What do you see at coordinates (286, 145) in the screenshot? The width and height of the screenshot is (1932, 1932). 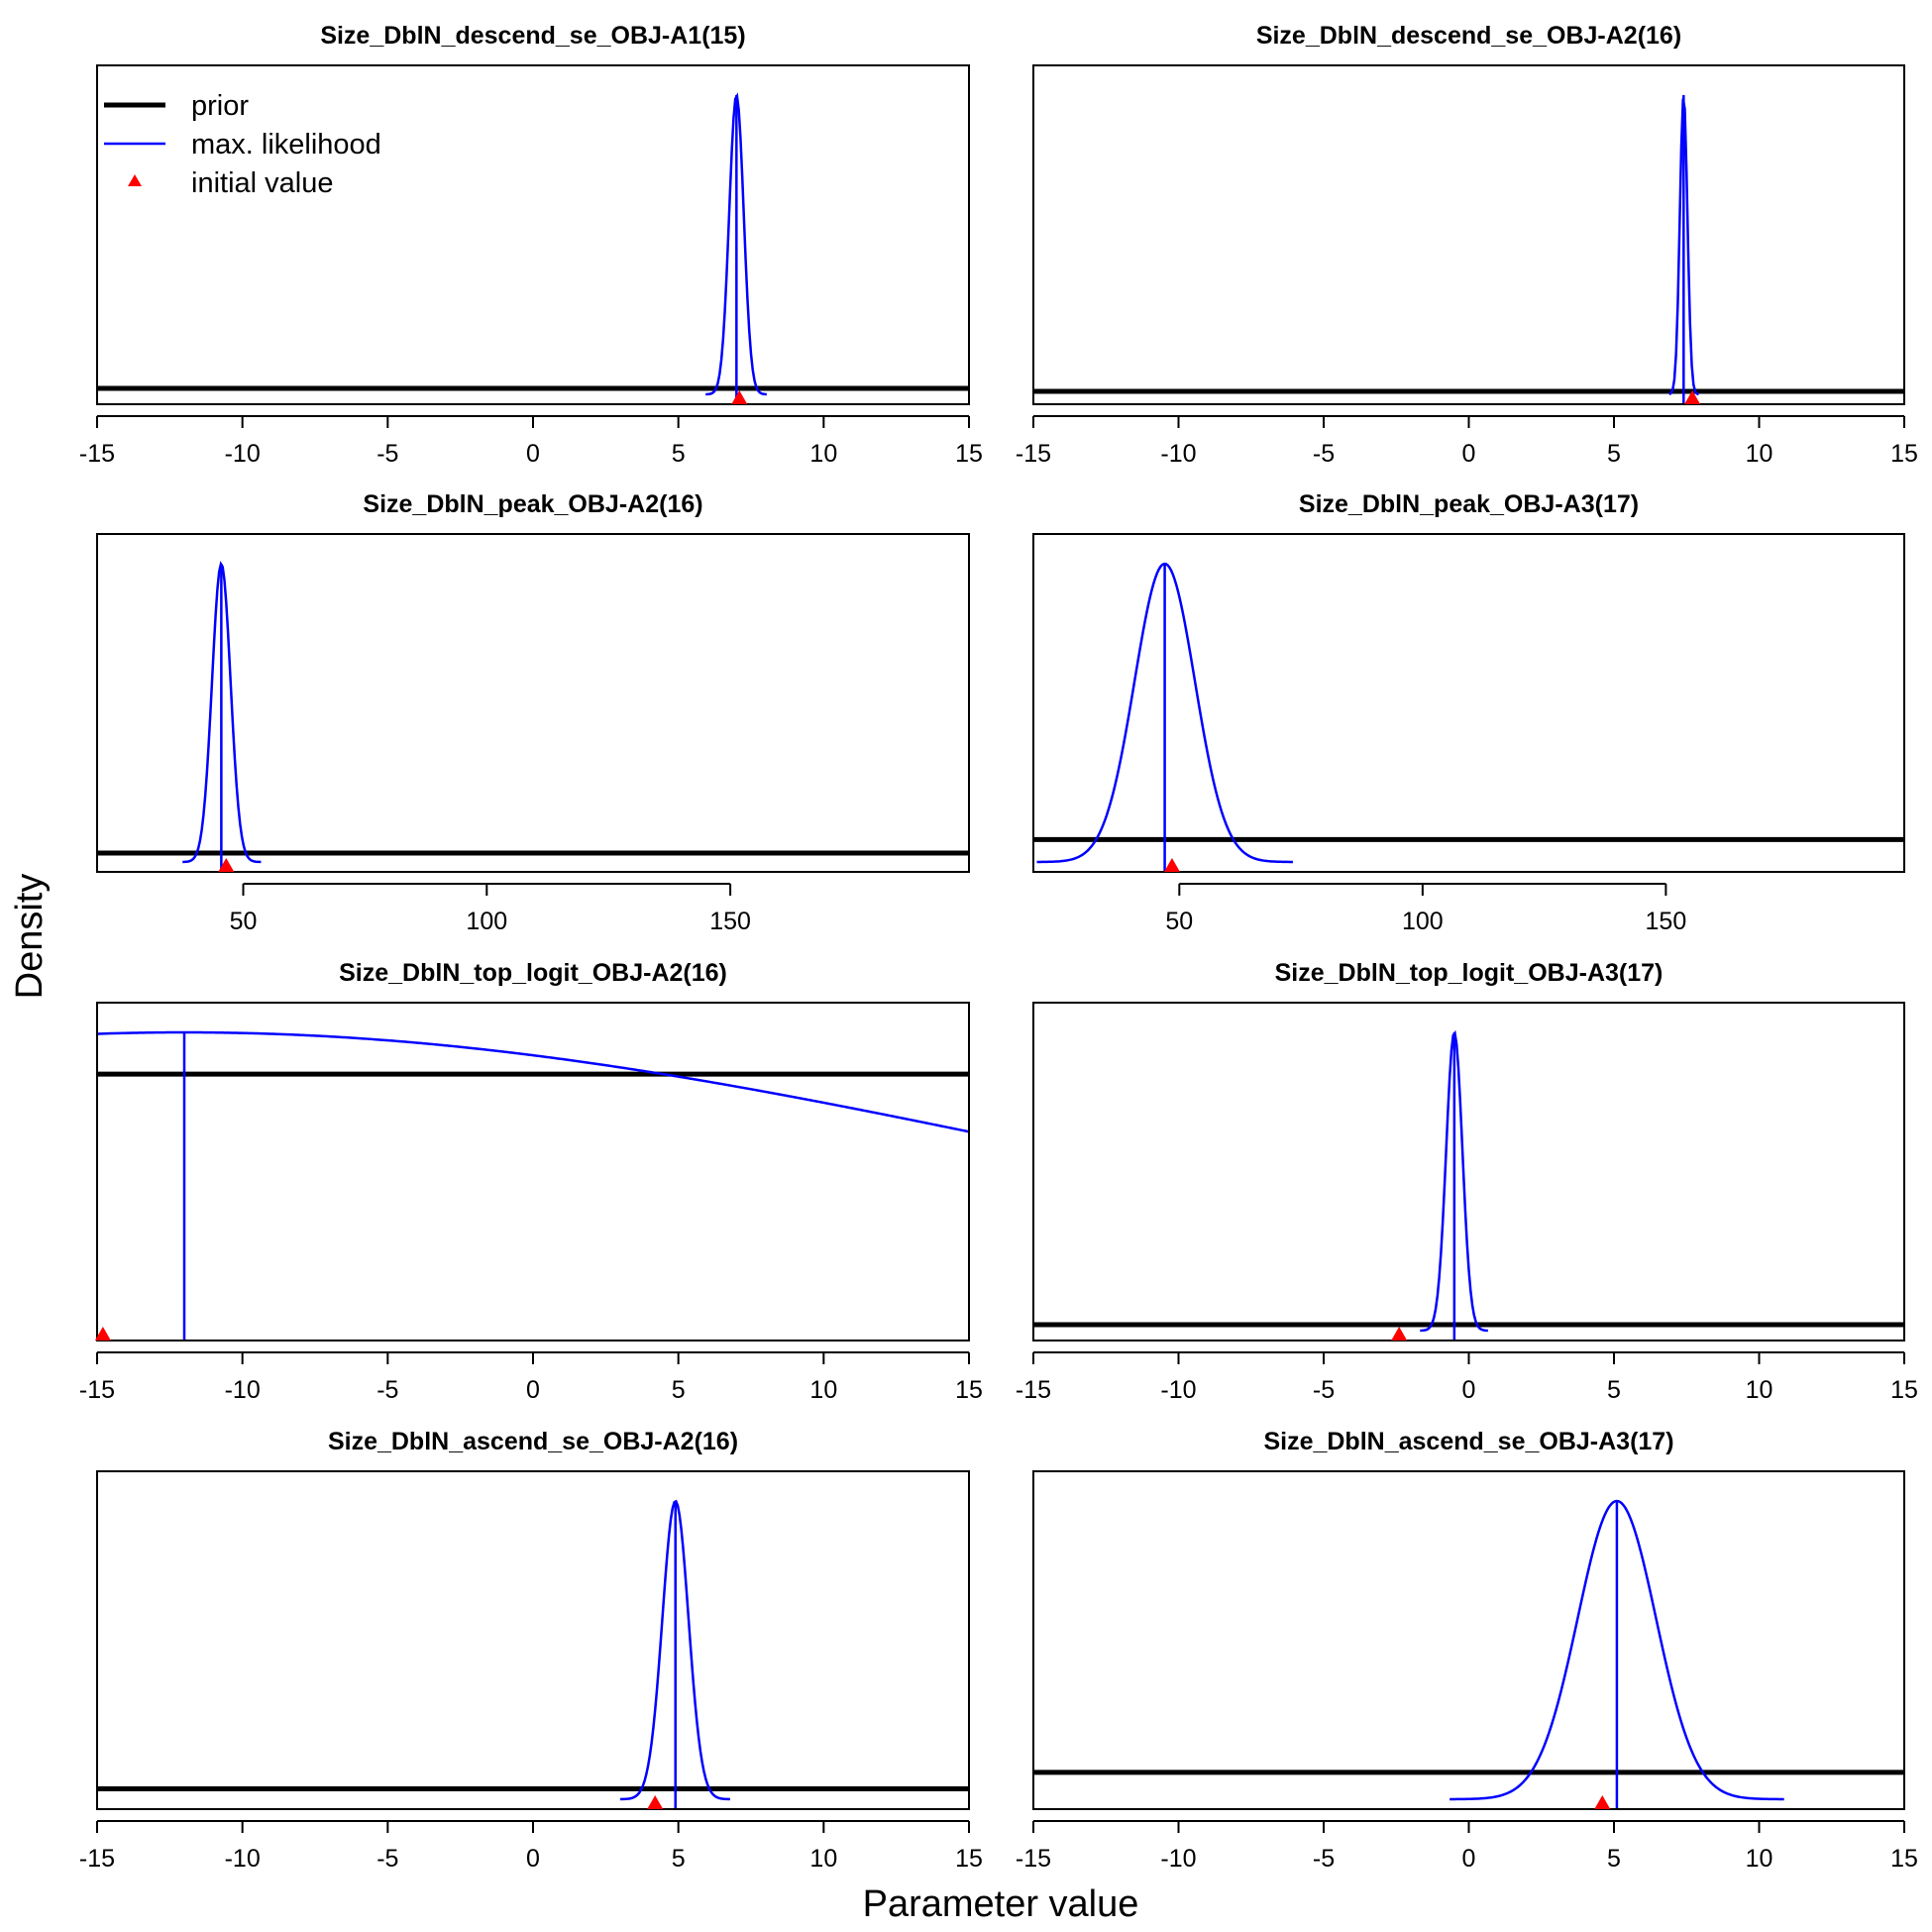 I see `legend-label: max. likelihood` at bounding box center [286, 145].